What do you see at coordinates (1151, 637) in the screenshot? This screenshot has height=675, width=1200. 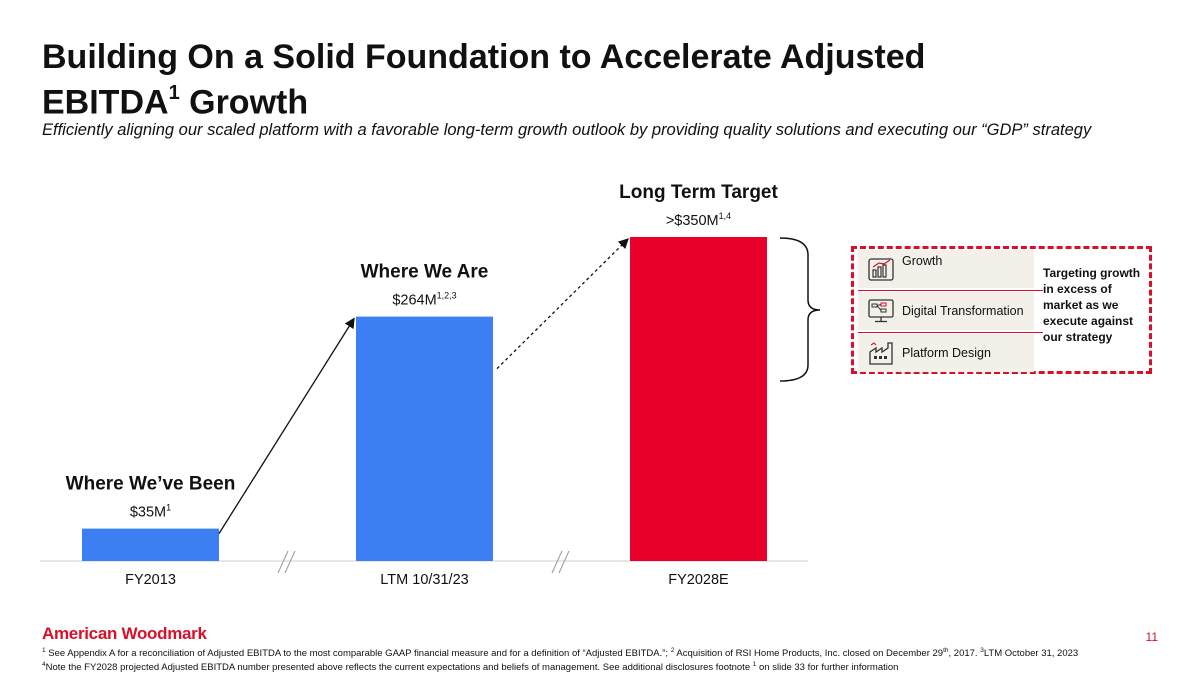 I see `page-number: 11` at bounding box center [1151, 637].